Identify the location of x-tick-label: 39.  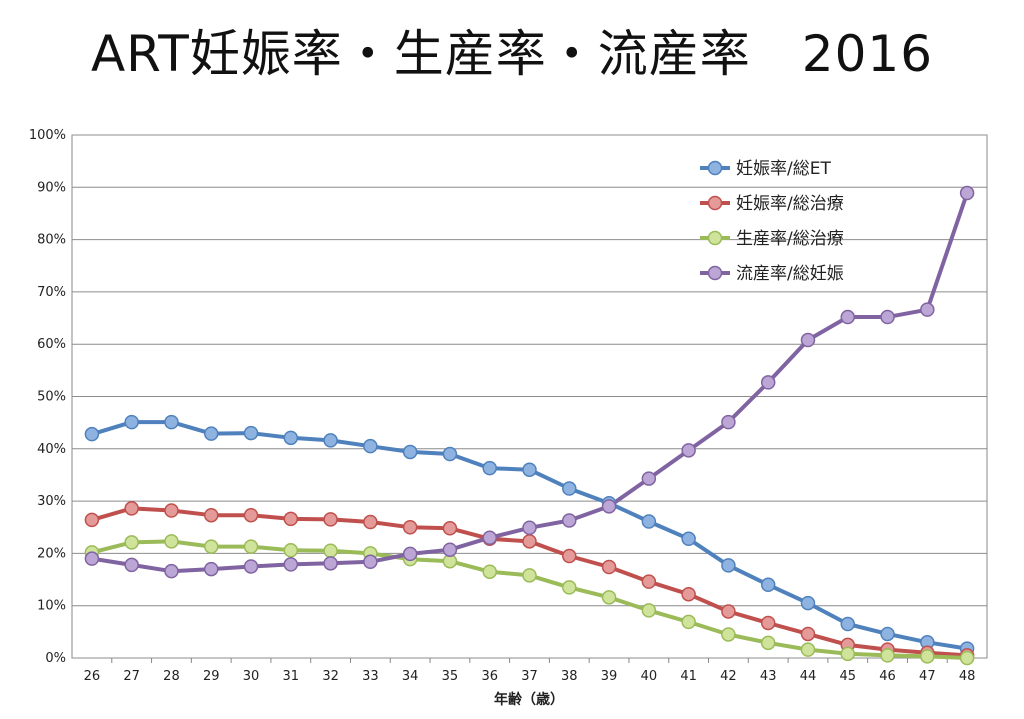
(609, 676).